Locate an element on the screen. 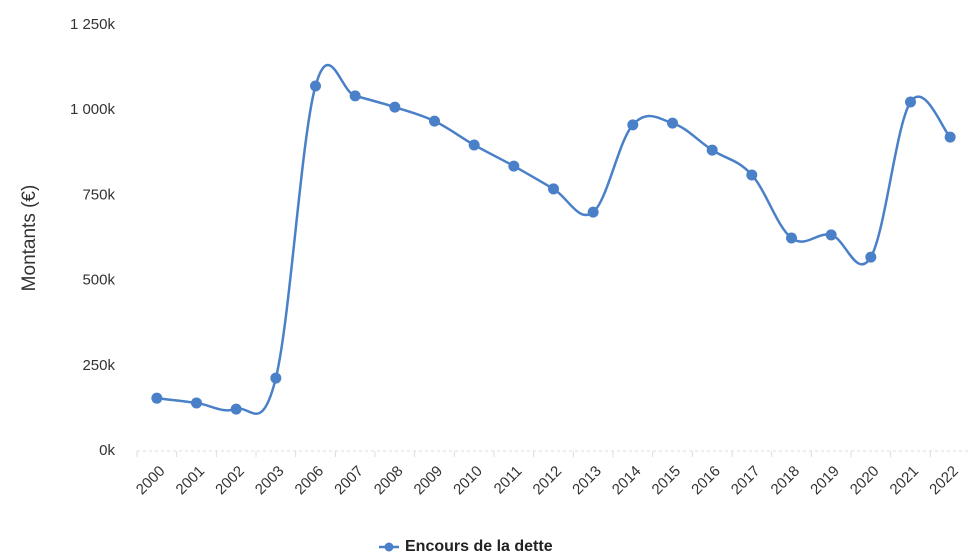 This screenshot has height=558, width=968. legend-marker is located at coordinates (389, 547).